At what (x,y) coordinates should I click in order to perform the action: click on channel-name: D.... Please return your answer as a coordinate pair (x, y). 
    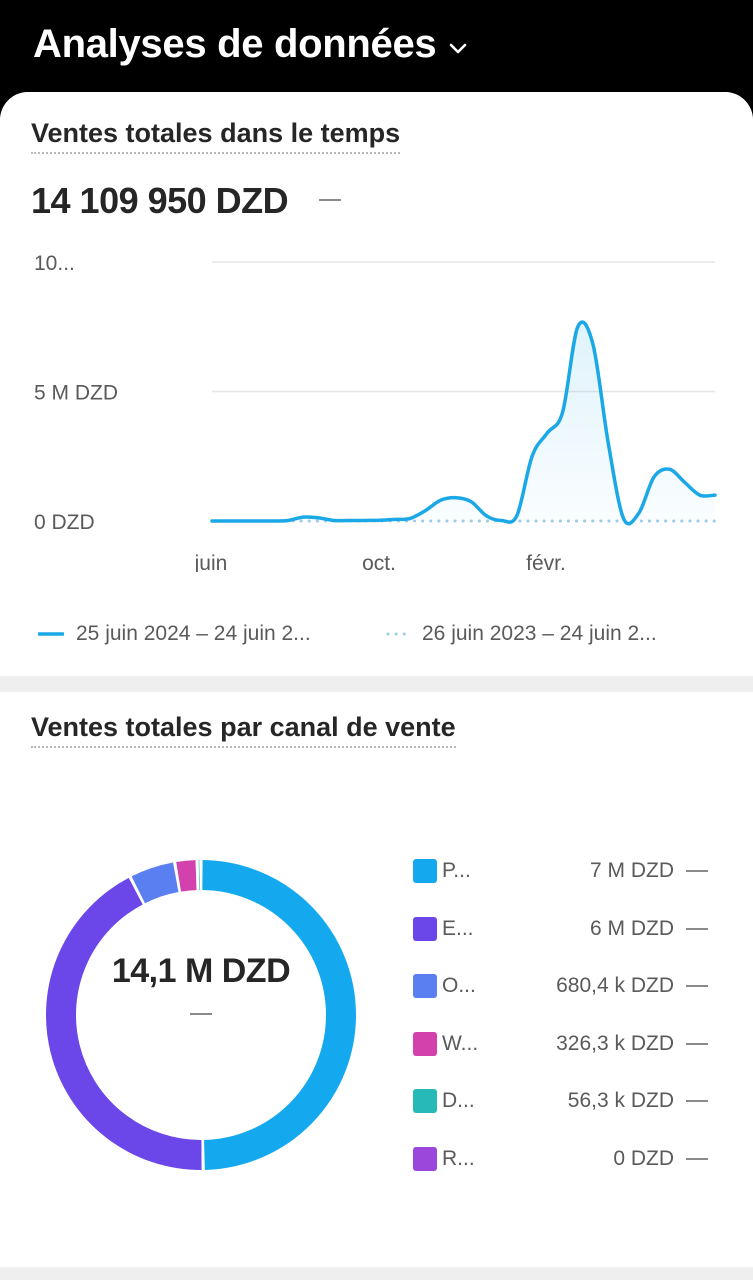
    Looking at the image, I should click on (458, 1100).